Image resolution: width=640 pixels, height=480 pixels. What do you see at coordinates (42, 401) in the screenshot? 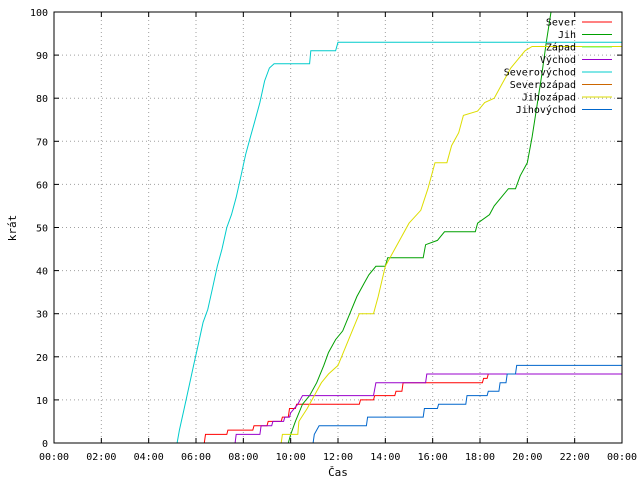
I see `y-tick-label: 10` at bounding box center [42, 401].